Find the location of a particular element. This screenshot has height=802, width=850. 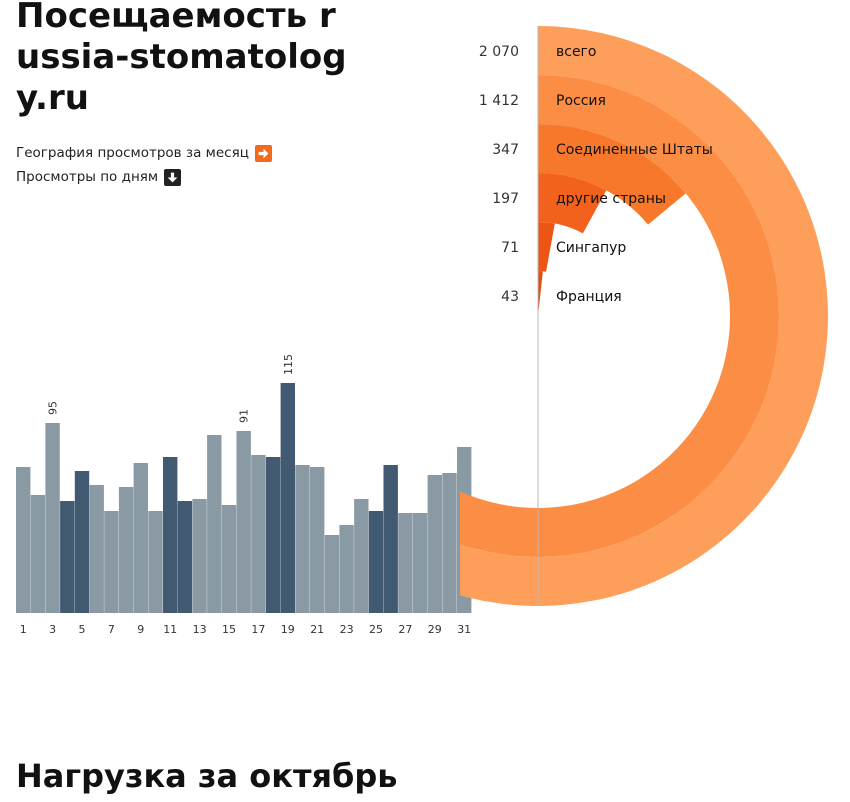

x-tick-label: 5 is located at coordinates (82, 629).